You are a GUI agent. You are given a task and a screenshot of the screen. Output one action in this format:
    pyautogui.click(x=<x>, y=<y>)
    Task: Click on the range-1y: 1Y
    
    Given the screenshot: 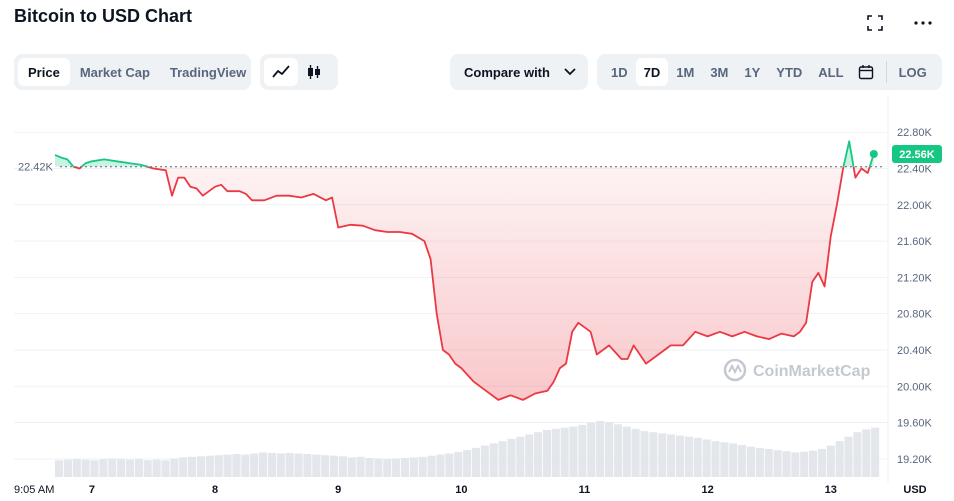 What is the action you would take?
    pyautogui.click(x=752, y=72)
    